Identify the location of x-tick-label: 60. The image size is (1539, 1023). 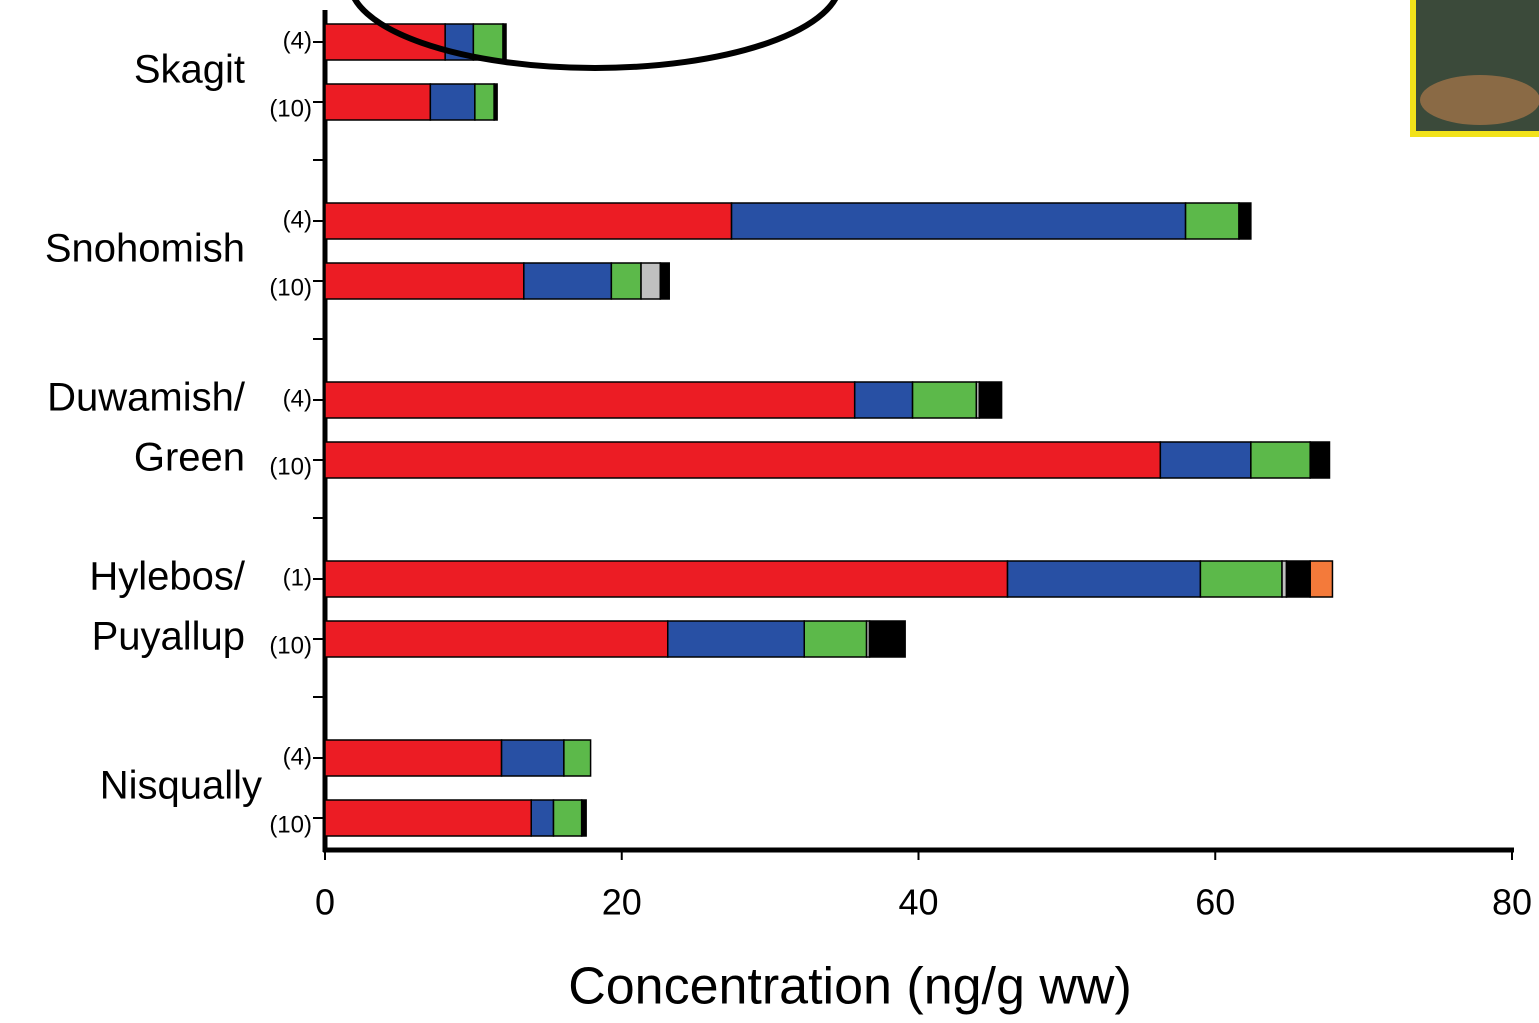
(1215, 902).